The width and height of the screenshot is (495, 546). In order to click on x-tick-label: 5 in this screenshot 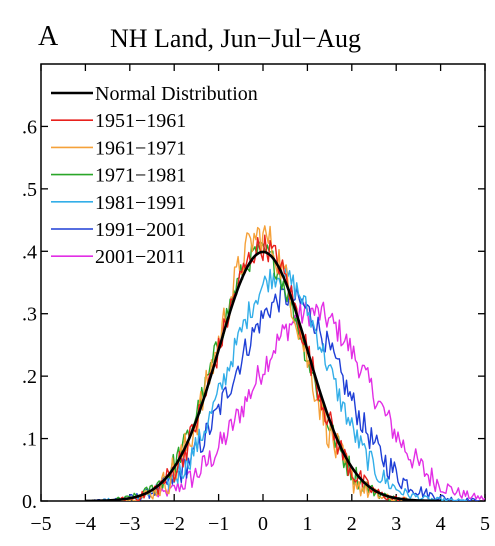, I will do `click(485, 524)`.